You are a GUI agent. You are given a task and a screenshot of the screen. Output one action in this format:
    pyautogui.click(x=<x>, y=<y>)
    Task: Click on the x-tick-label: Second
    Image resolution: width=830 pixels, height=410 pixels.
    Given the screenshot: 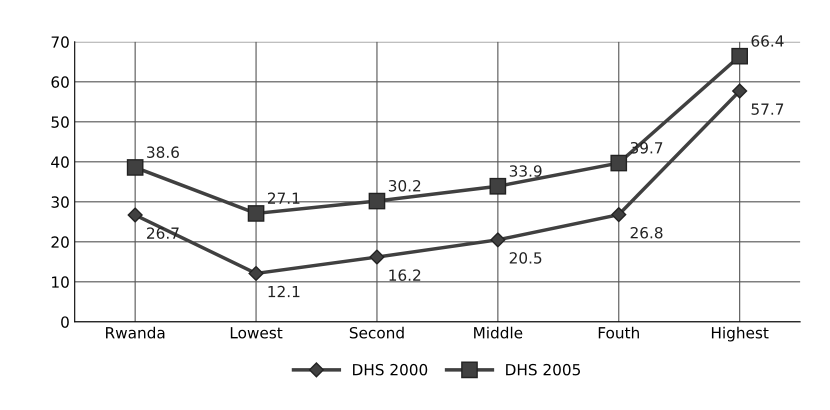 What is the action you would take?
    pyautogui.click(x=377, y=332)
    